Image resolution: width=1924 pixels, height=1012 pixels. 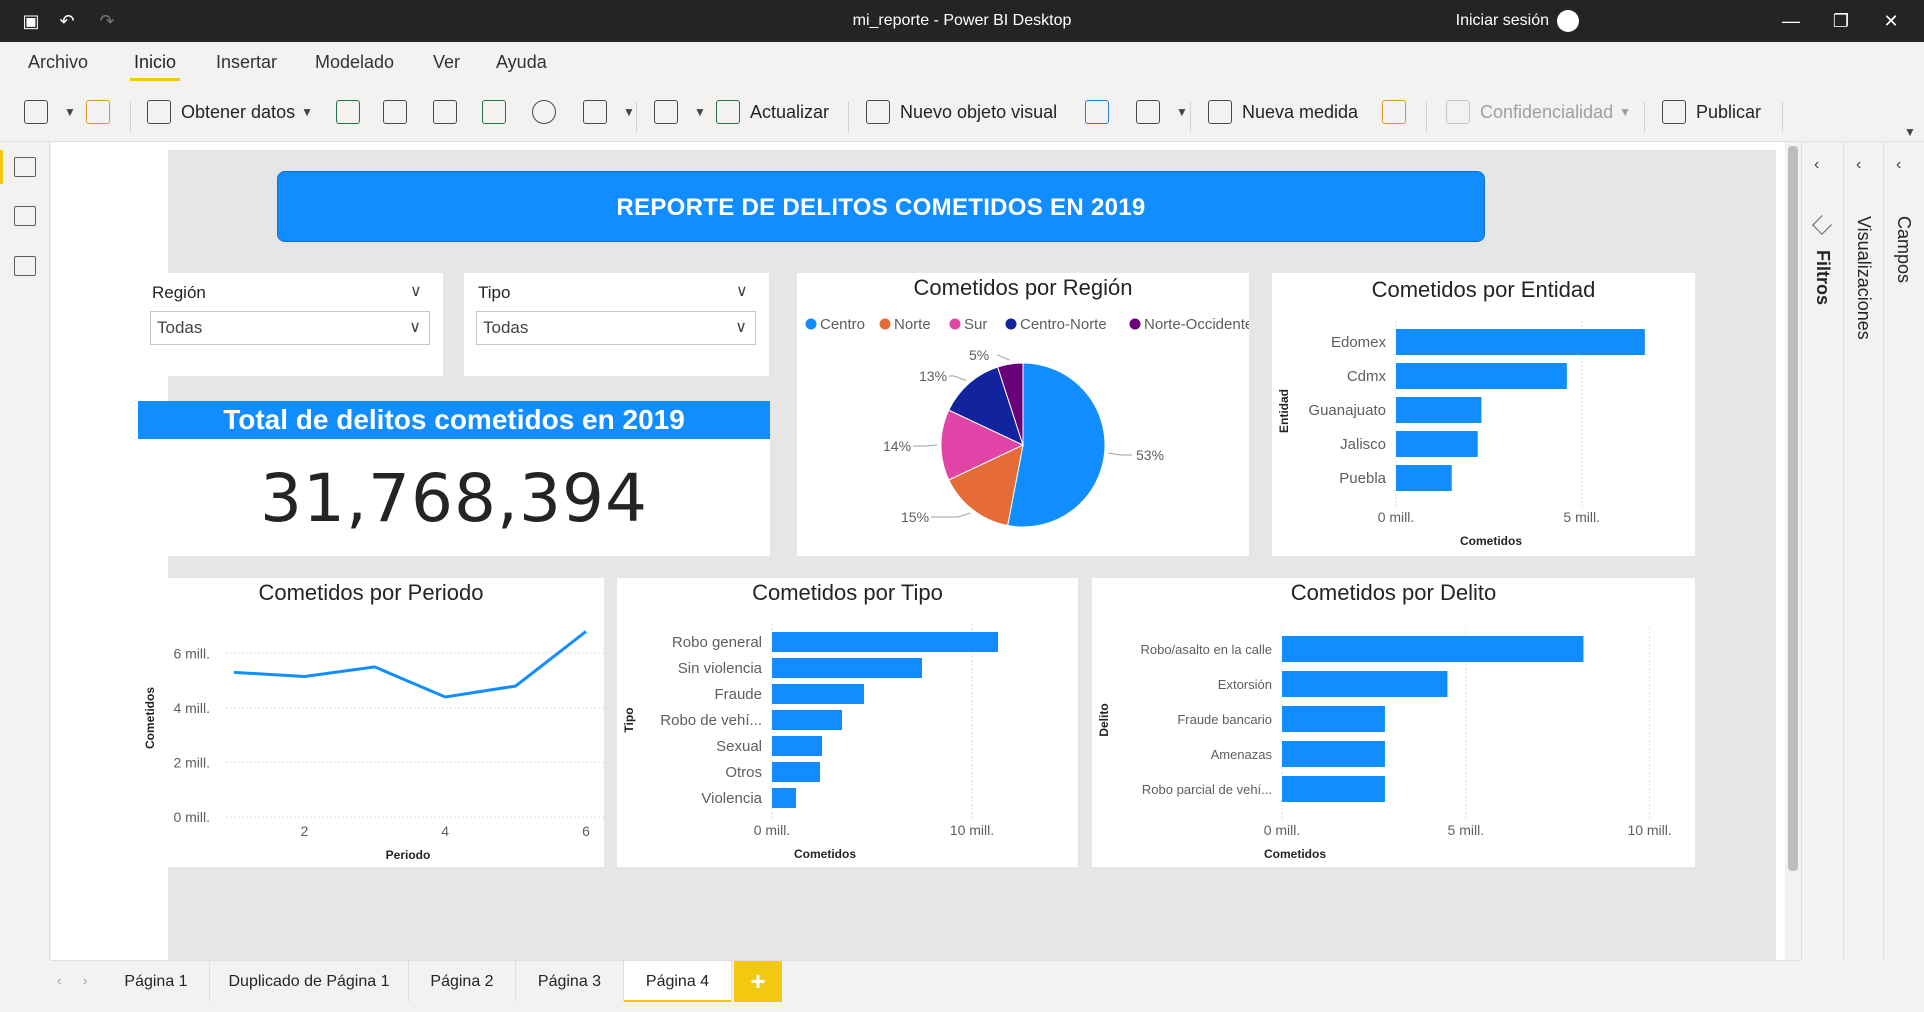 I want to click on publish-button: Publicar, so click(x=1711, y=112).